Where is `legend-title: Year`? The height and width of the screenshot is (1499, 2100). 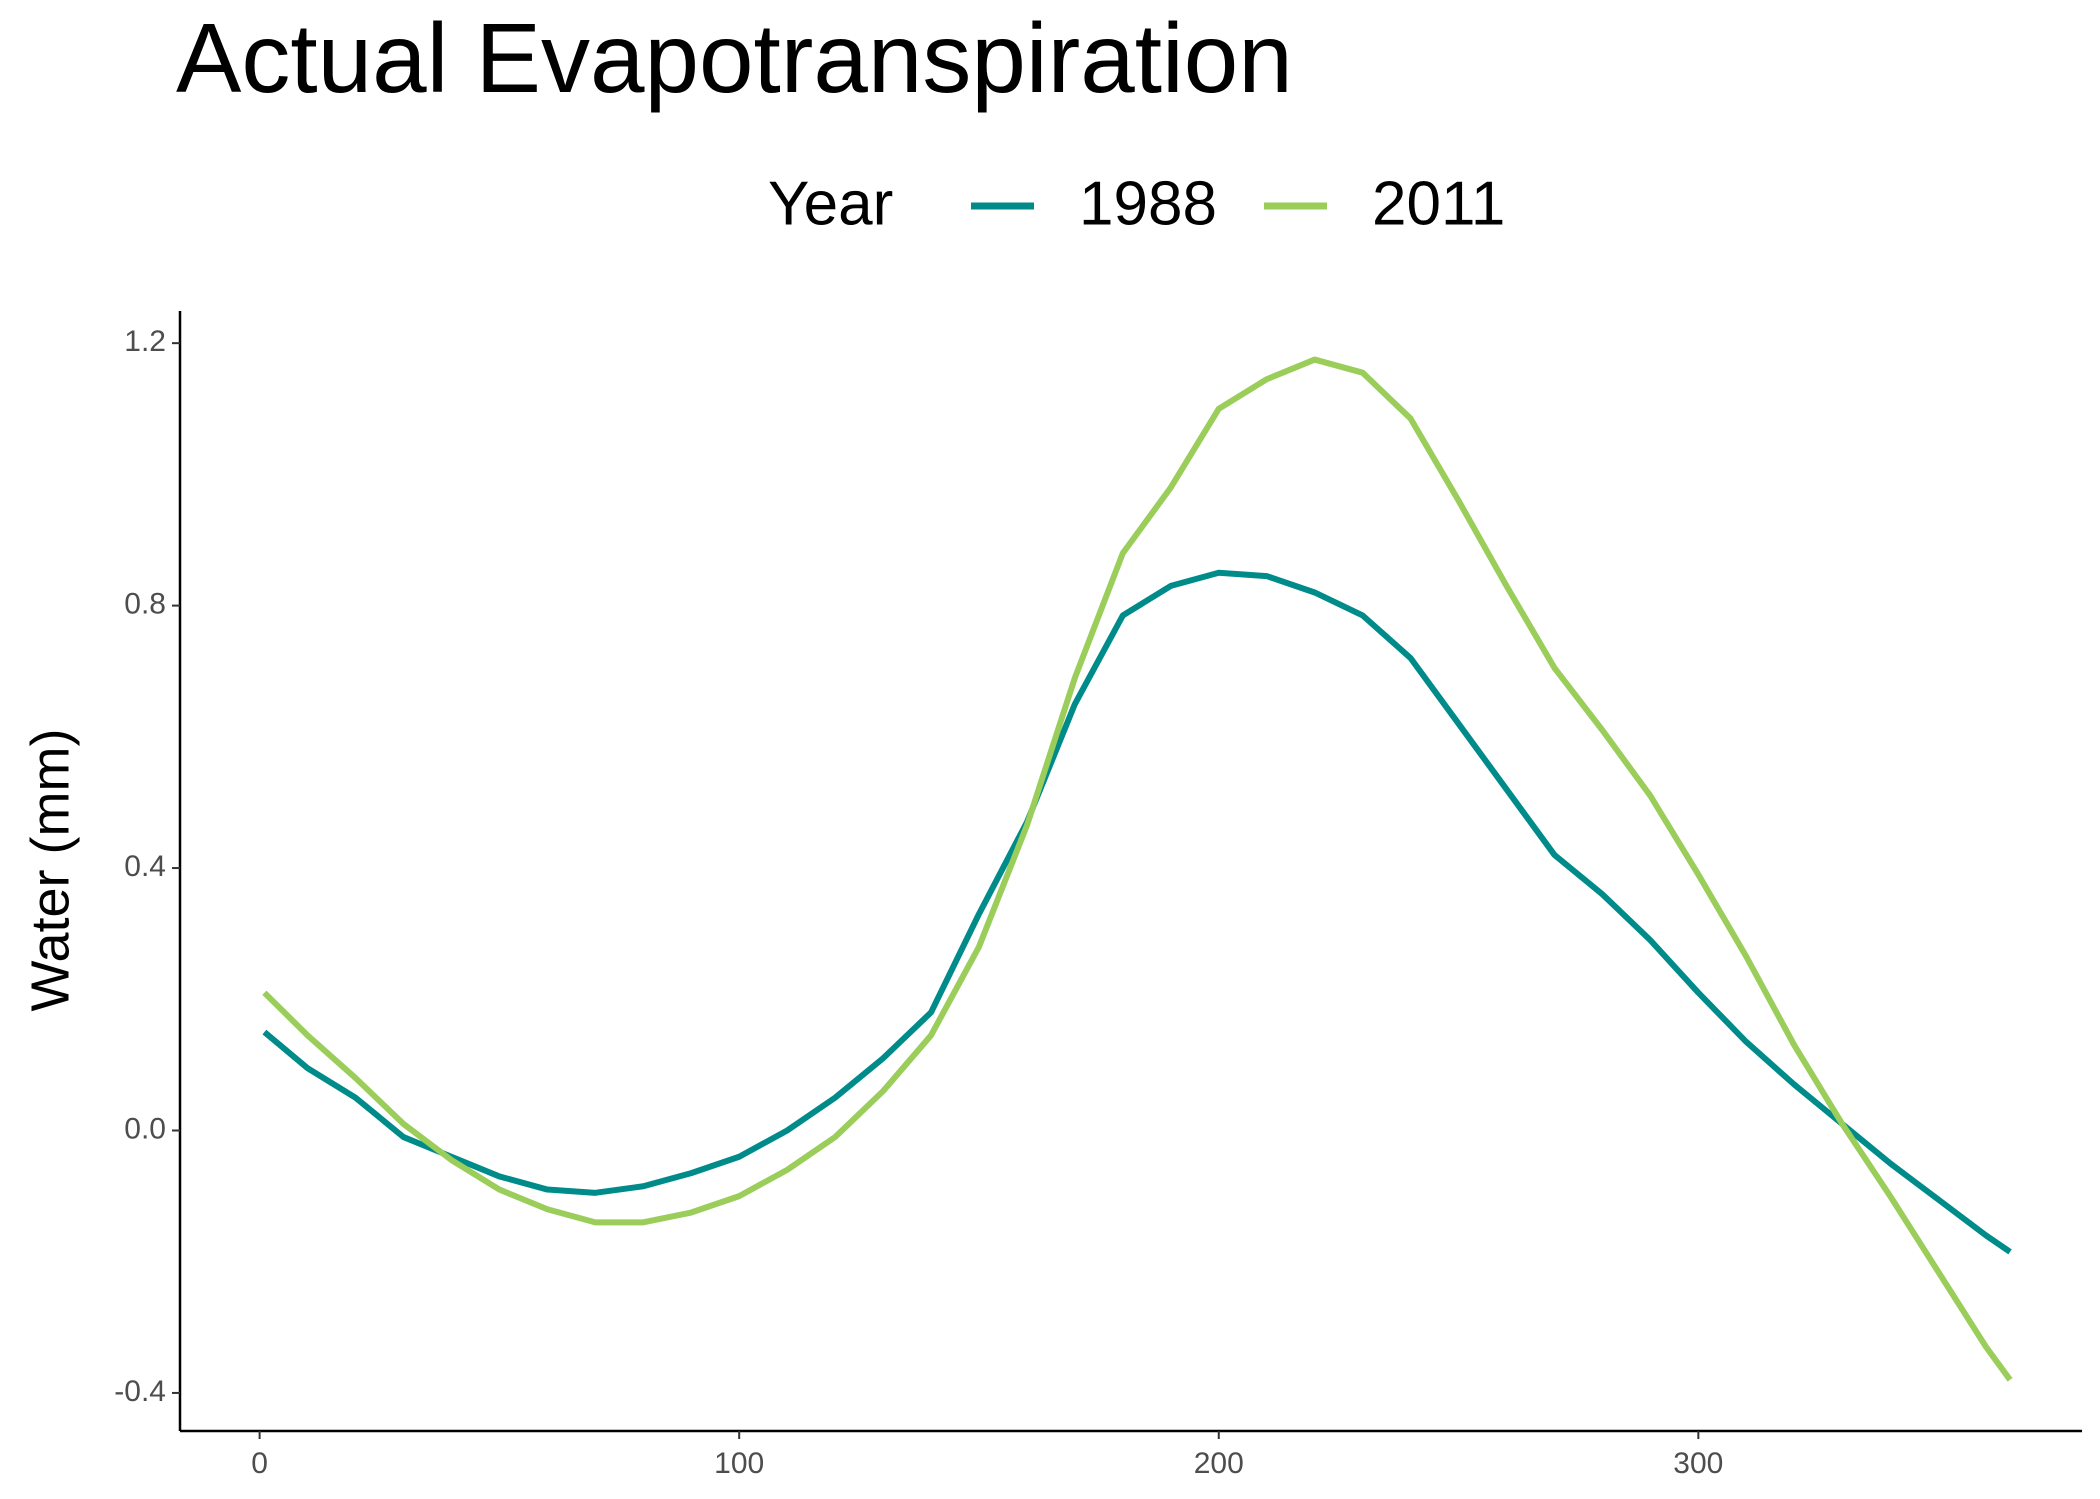 legend-title: Year is located at coordinates (830, 203).